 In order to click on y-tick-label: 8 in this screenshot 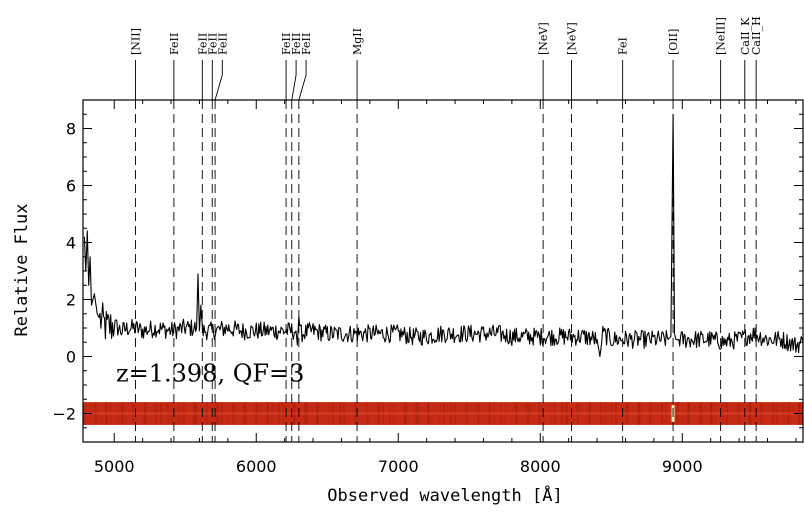, I will do `click(71, 129)`.